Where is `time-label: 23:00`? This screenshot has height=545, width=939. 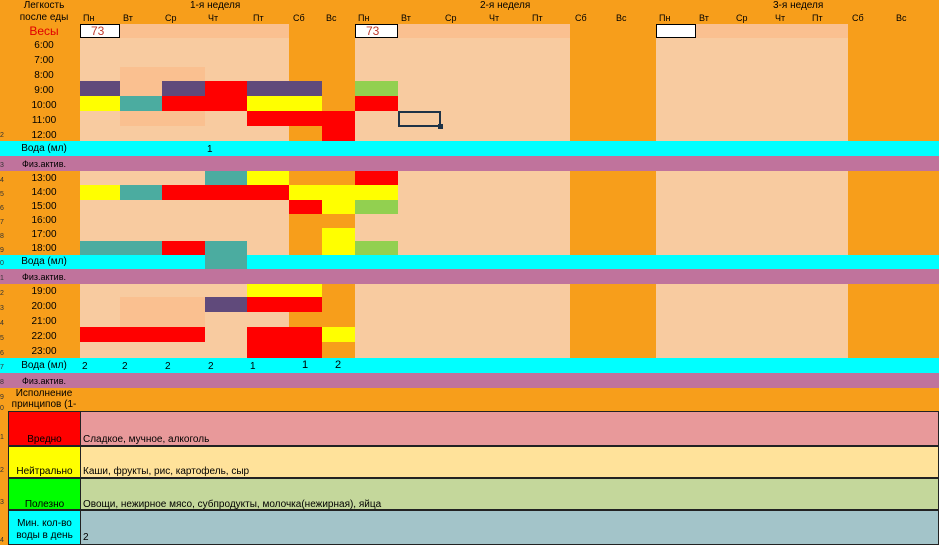
time-label: 23:00 is located at coordinates (44, 351).